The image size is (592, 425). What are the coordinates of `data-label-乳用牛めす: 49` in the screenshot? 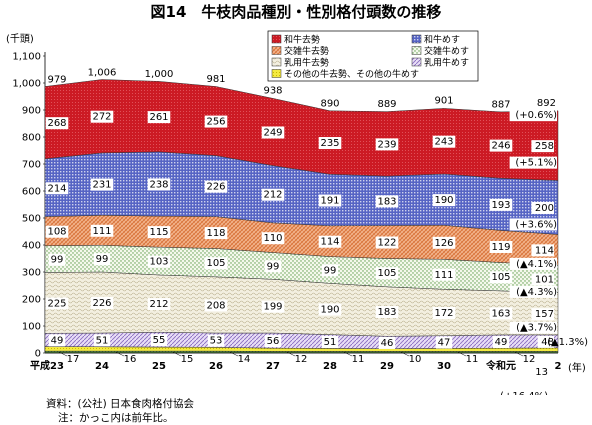 It's located at (57, 340).